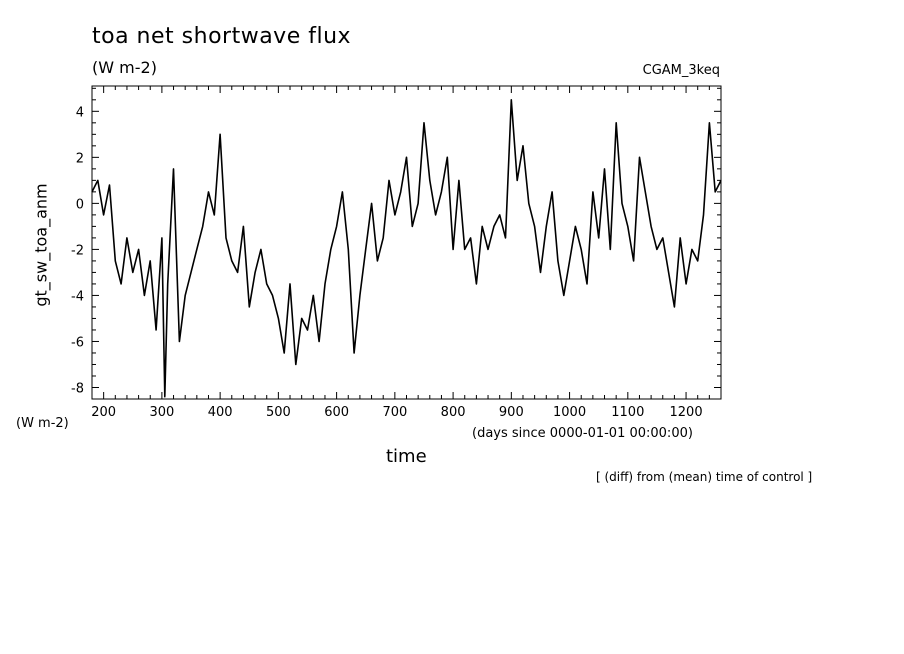 Image resolution: width=904 pixels, height=654 pixels. What do you see at coordinates (681, 70) in the screenshot?
I see `run-label: CGAM_3keq` at bounding box center [681, 70].